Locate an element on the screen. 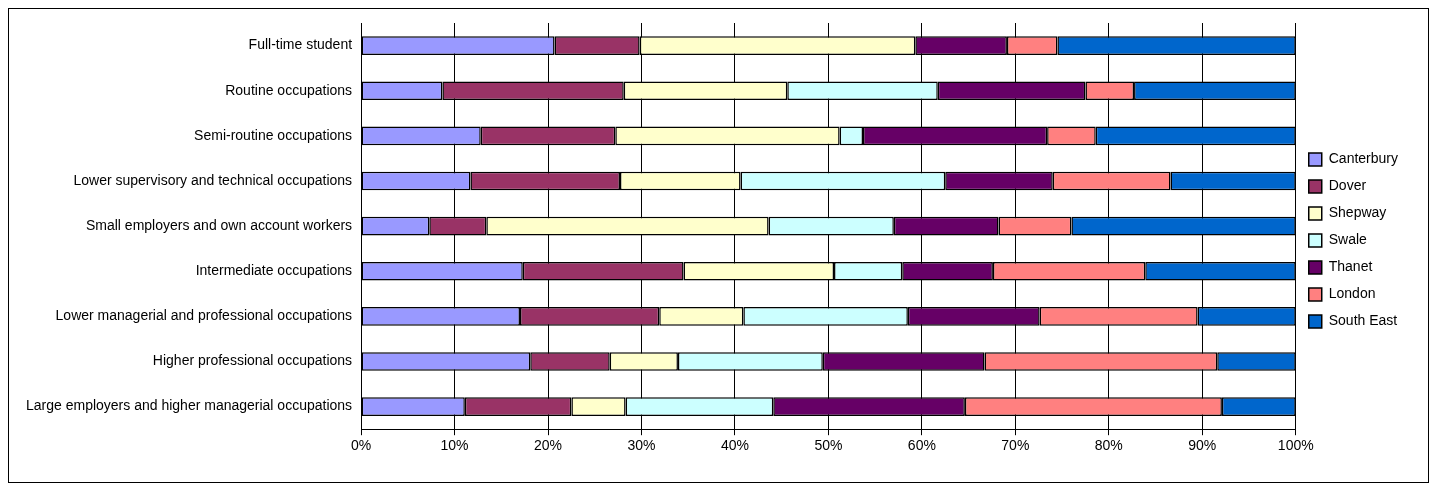 Image resolution: width=1439 pixels, height=493 pixels. x-tick-label: 20% is located at coordinates (548, 445).